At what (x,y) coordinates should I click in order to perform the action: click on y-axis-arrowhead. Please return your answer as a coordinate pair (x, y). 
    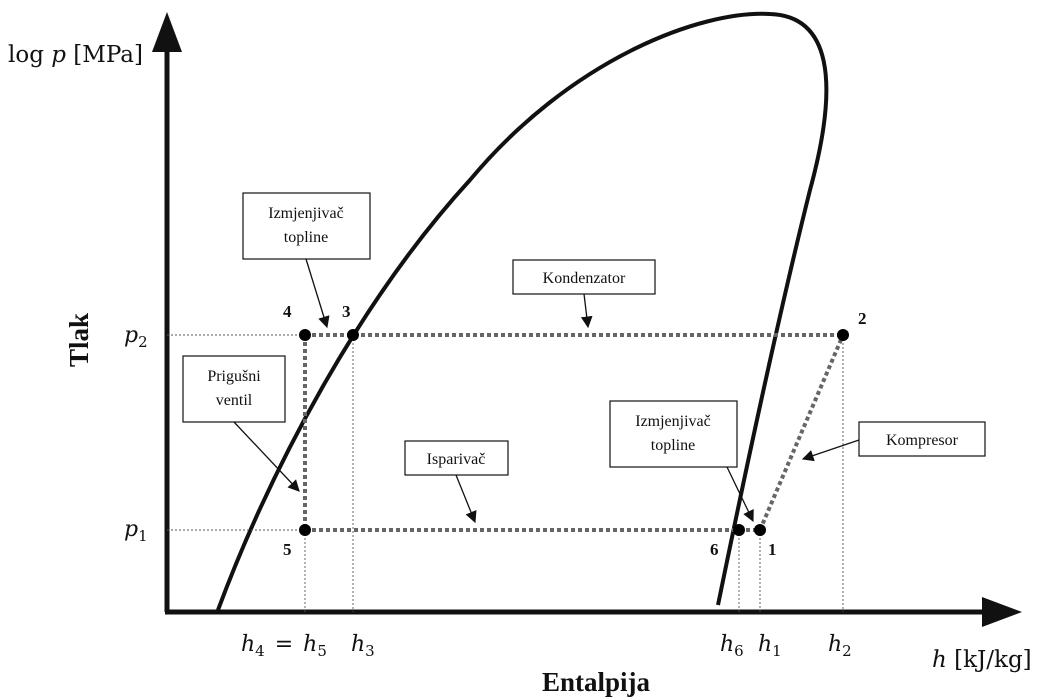
    Looking at the image, I should click on (167, 32).